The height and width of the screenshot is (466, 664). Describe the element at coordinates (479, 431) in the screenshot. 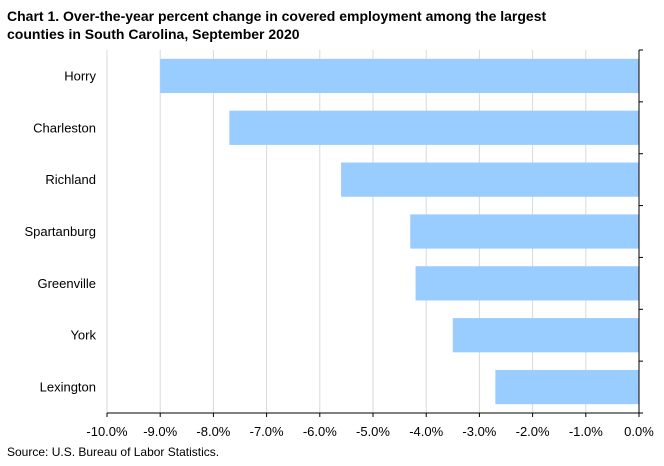

I see `x-tick-label: -3.0%` at that location.